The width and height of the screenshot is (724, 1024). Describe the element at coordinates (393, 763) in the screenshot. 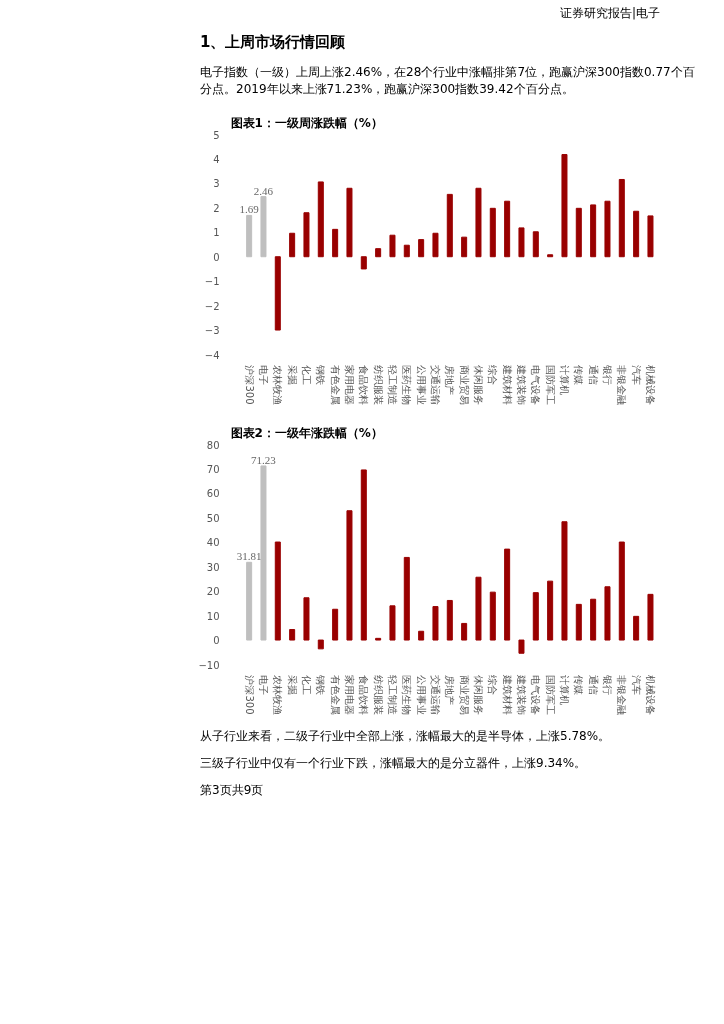

I see `text: 三级子行业中仅有一个行业下跌，涨幅最大的是分立器件，上涨9.34%。` at that location.